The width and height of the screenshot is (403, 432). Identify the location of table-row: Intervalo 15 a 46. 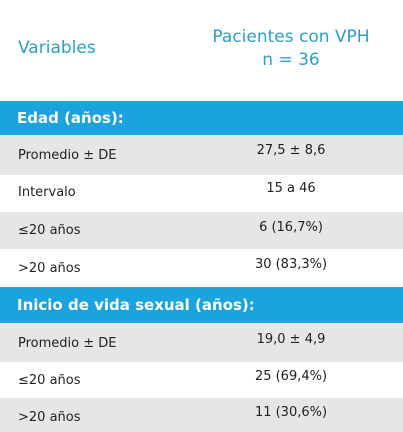
(201, 193).